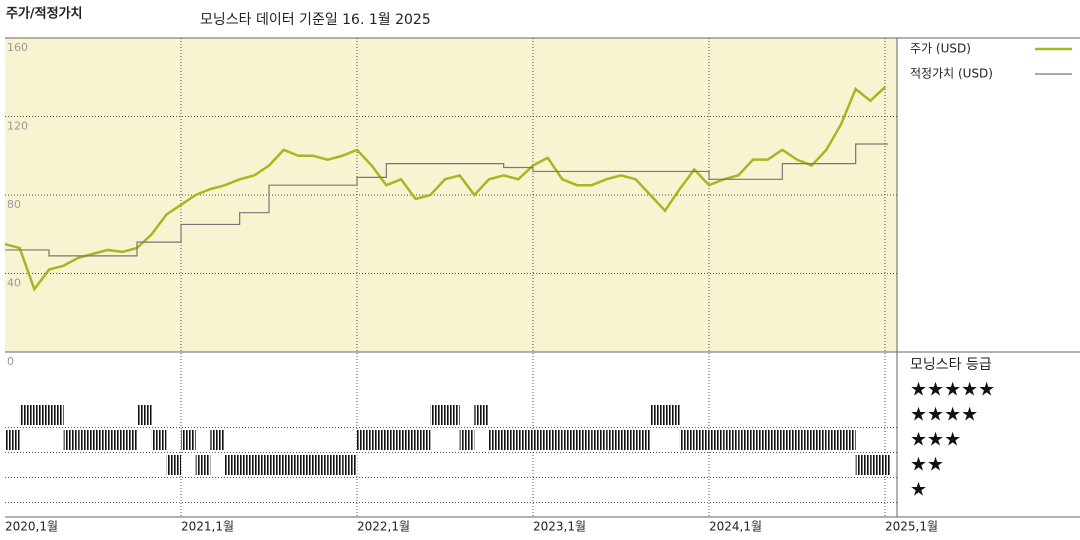 Image resolution: width=1080 pixels, height=540 pixels. What do you see at coordinates (10, 361) in the screenshot?
I see `y-tick-label: 0` at bounding box center [10, 361].